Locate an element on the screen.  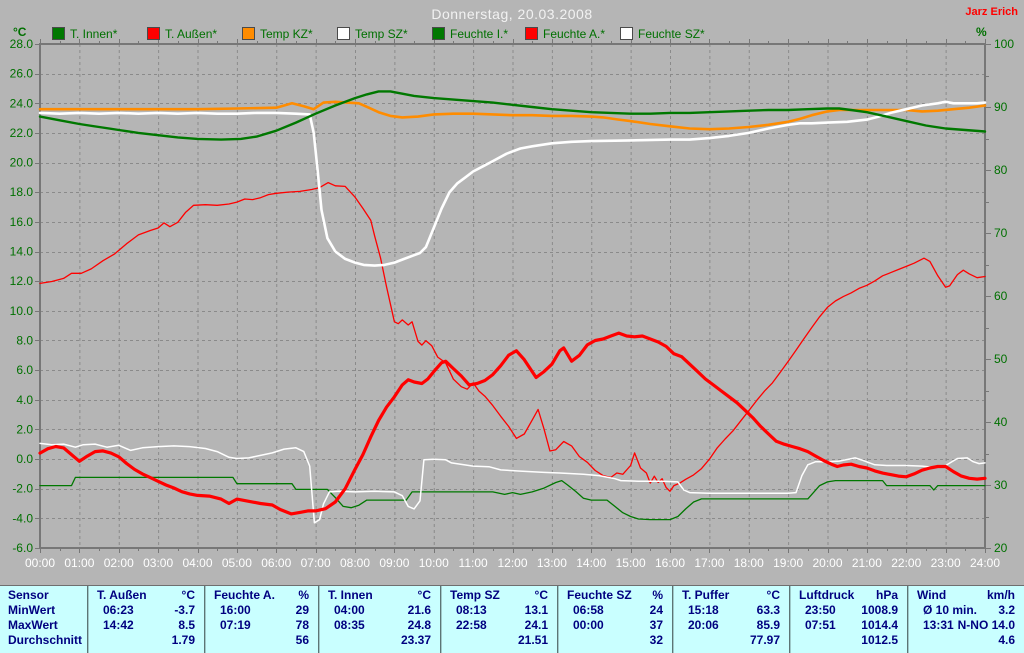
row-label-cell: Durchschnitt is located at coordinates (45, 640).